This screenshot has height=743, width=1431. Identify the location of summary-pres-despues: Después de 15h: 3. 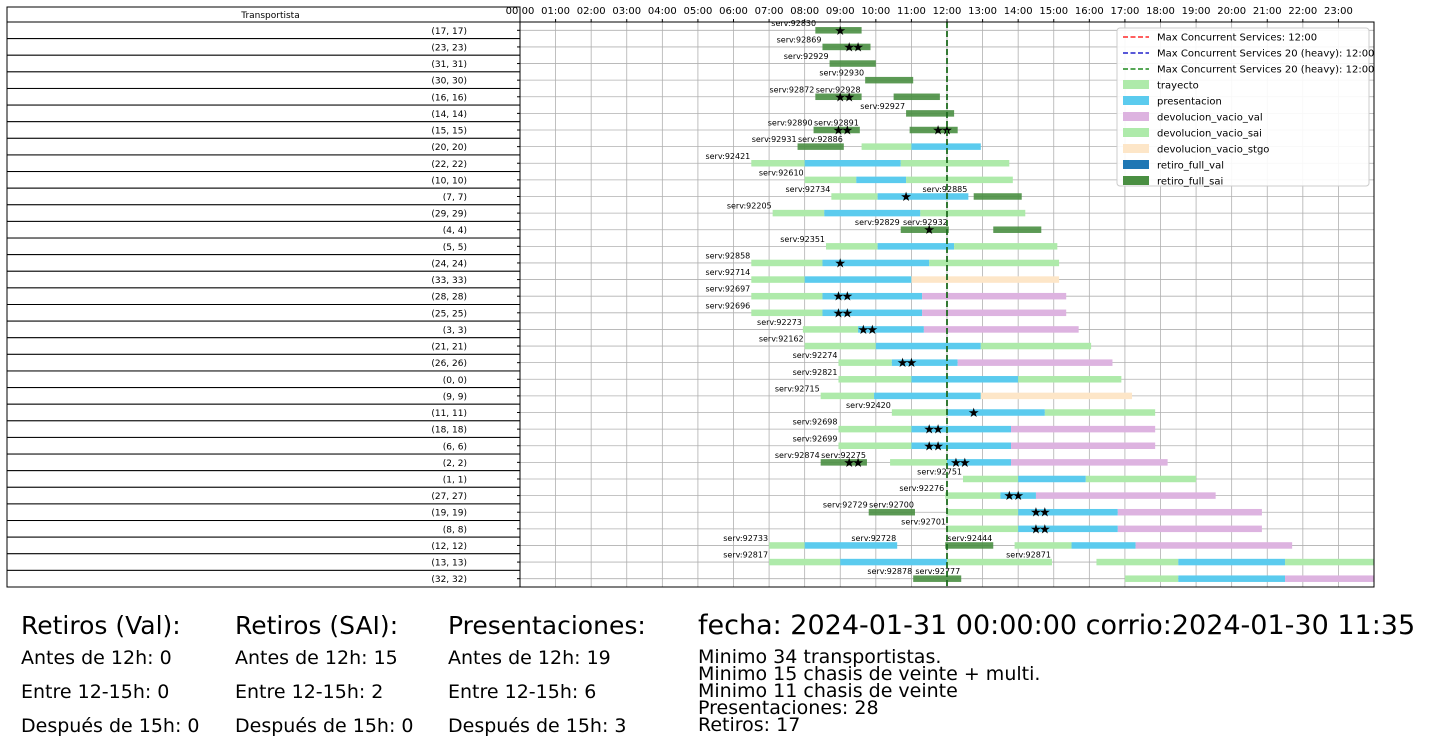
(537, 726).